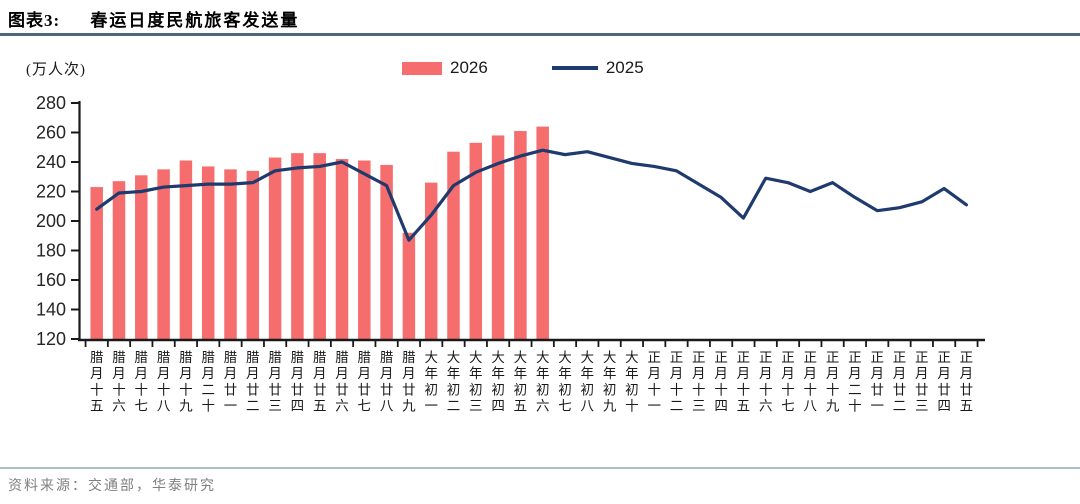  What do you see at coordinates (521, 382) in the screenshot?
I see `x-tick-label: 大年初五` at bounding box center [521, 382].